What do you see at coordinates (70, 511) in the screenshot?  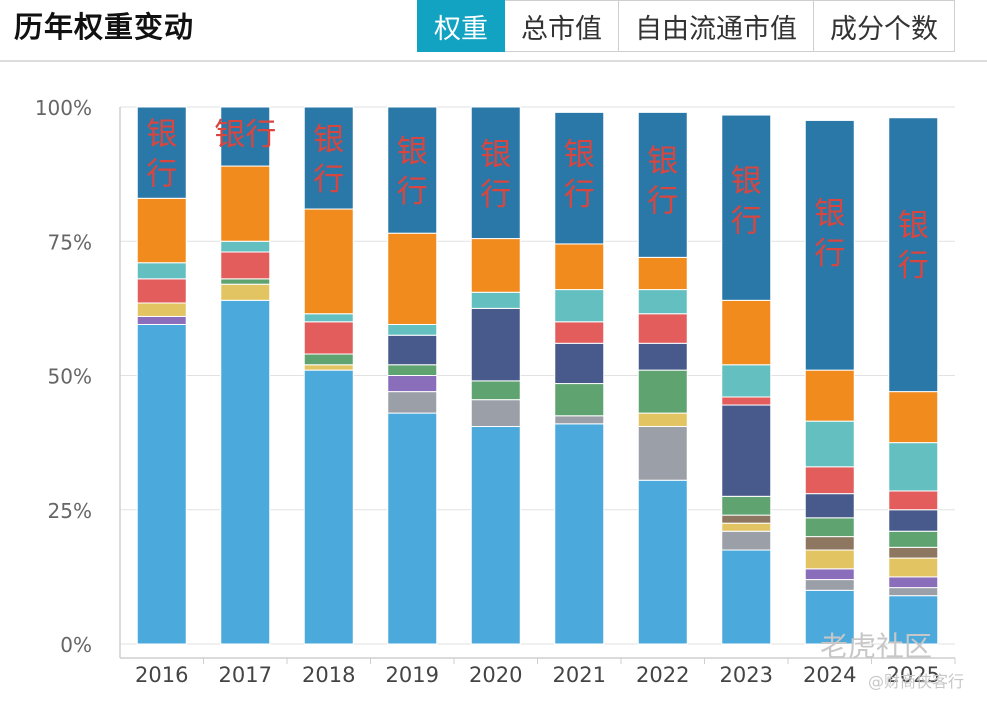 I see `y-tick-label: 25%` at bounding box center [70, 511].